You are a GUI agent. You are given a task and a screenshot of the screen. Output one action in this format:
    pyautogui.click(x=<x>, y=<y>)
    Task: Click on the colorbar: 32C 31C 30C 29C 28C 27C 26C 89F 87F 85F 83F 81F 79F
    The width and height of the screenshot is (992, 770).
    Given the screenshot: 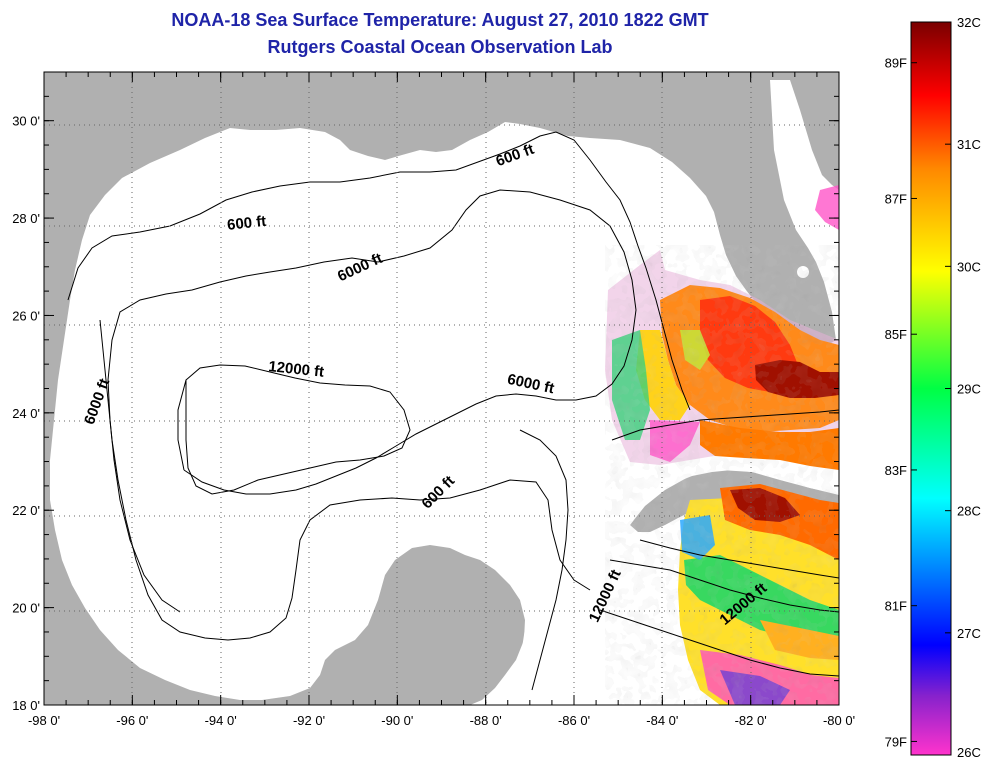 What is the action you would take?
    pyautogui.click(x=933, y=387)
    